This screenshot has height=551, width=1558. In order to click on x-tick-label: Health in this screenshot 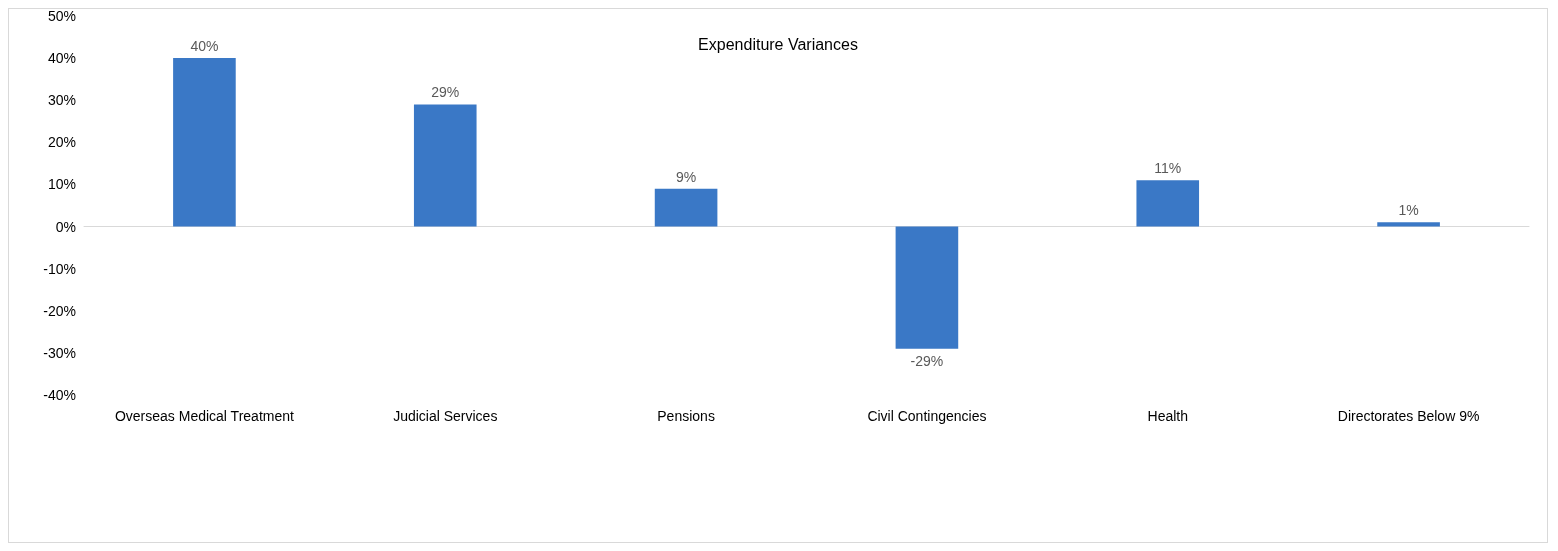, I will do `click(1167, 416)`.